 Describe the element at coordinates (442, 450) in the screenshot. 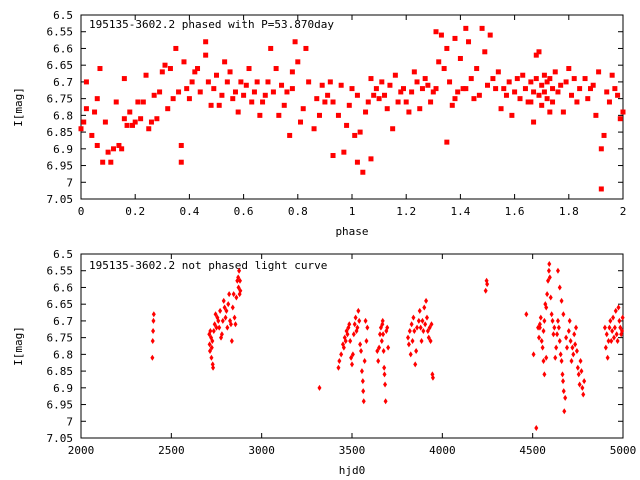

I see `x-tick-label: 4000` at that location.